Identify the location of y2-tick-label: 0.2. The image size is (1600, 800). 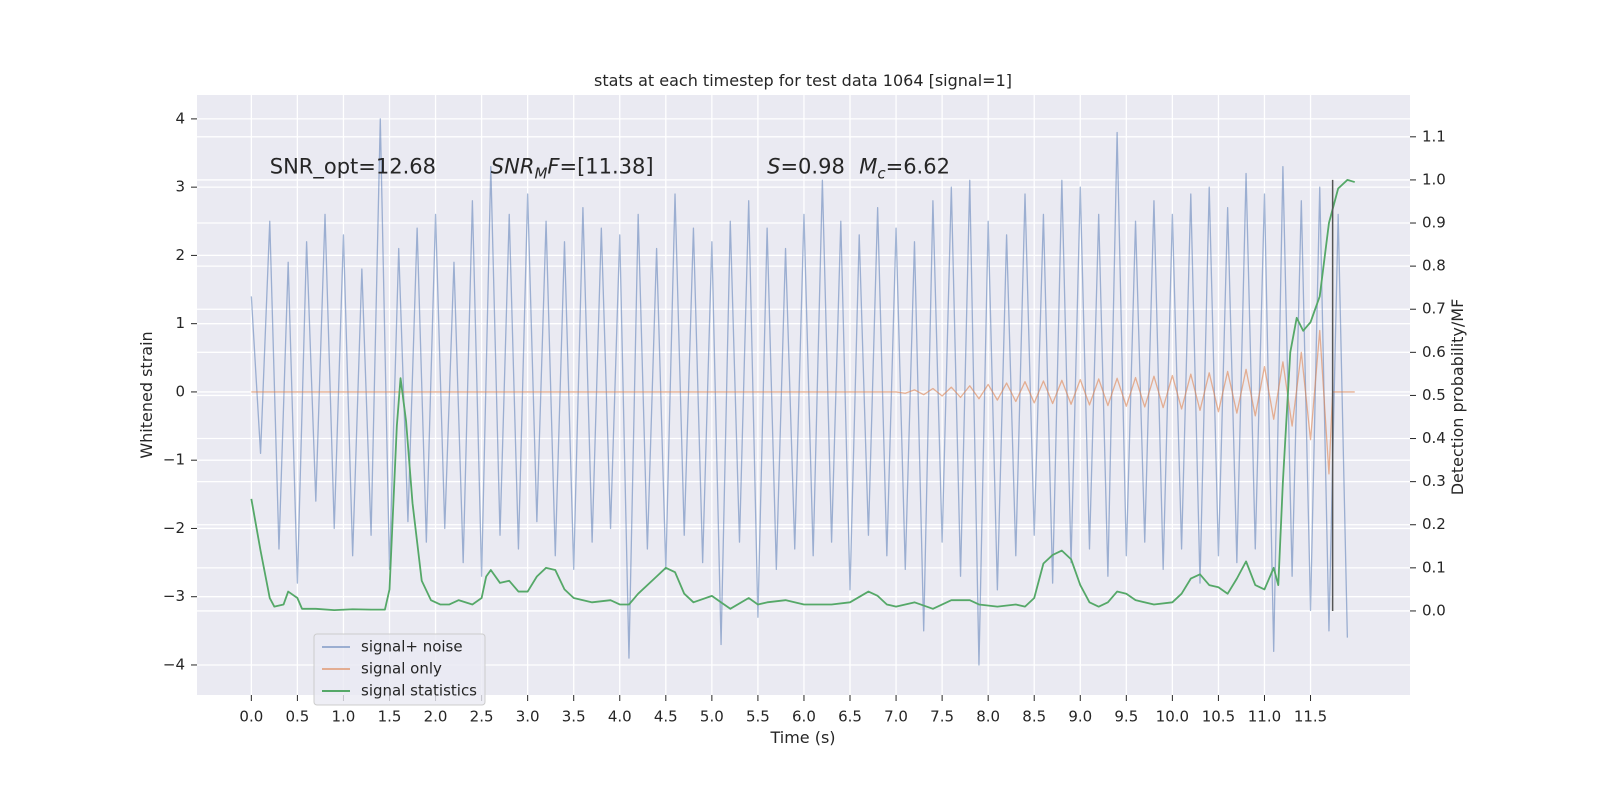
(1434, 524).